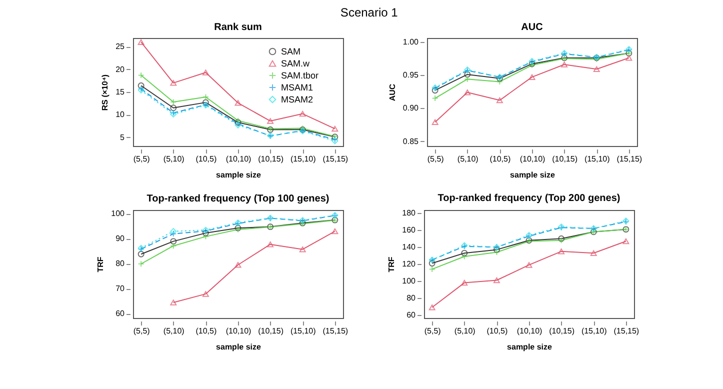  I want to click on y-tick-label: 70, so click(121, 289).